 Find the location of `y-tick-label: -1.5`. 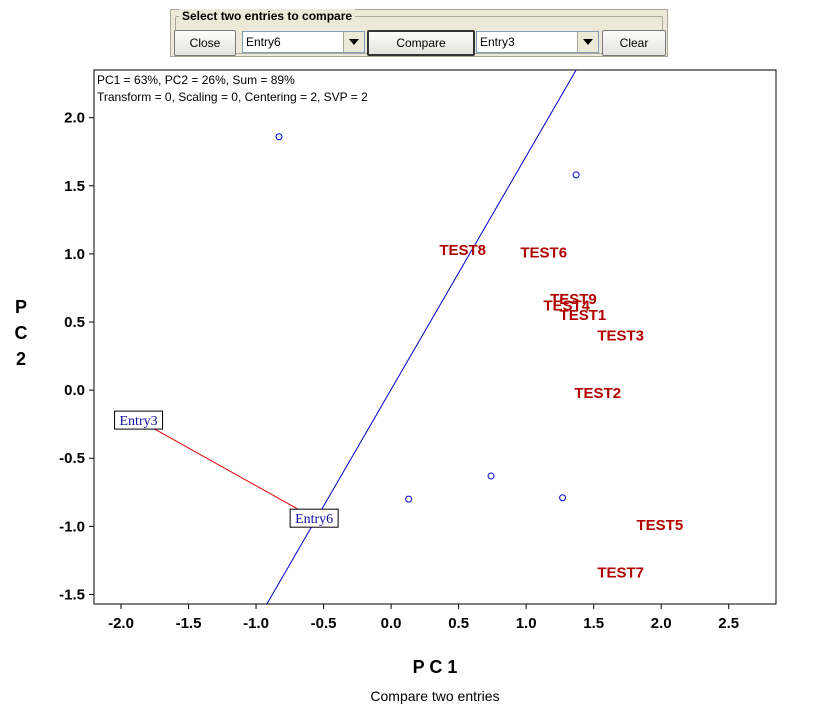

y-tick-label: -1.5 is located at coordinates (72, 594).